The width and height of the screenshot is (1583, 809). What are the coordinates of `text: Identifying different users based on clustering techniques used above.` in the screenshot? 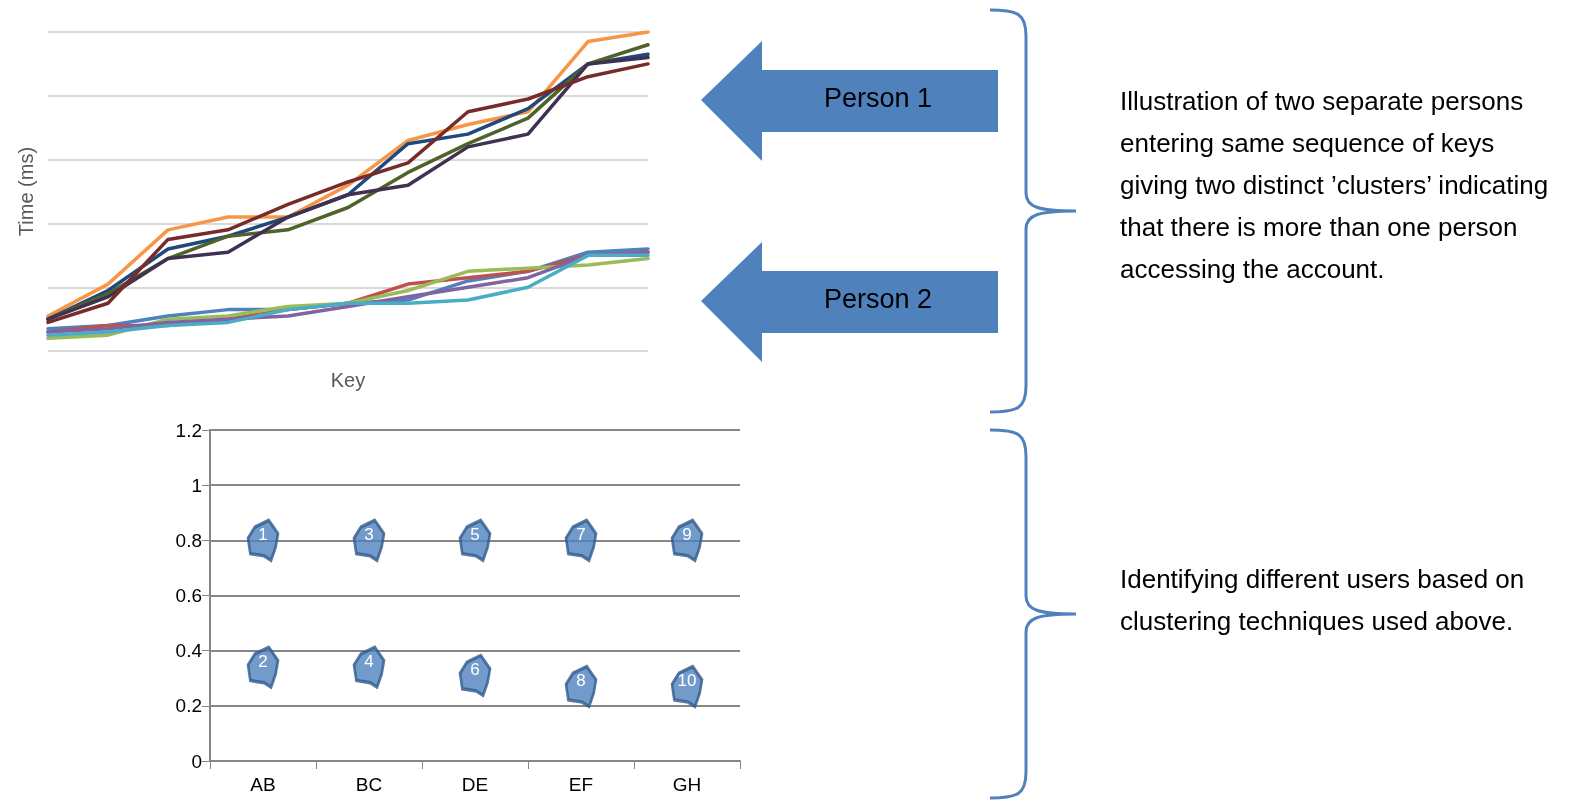 It's located at (1323, 600).